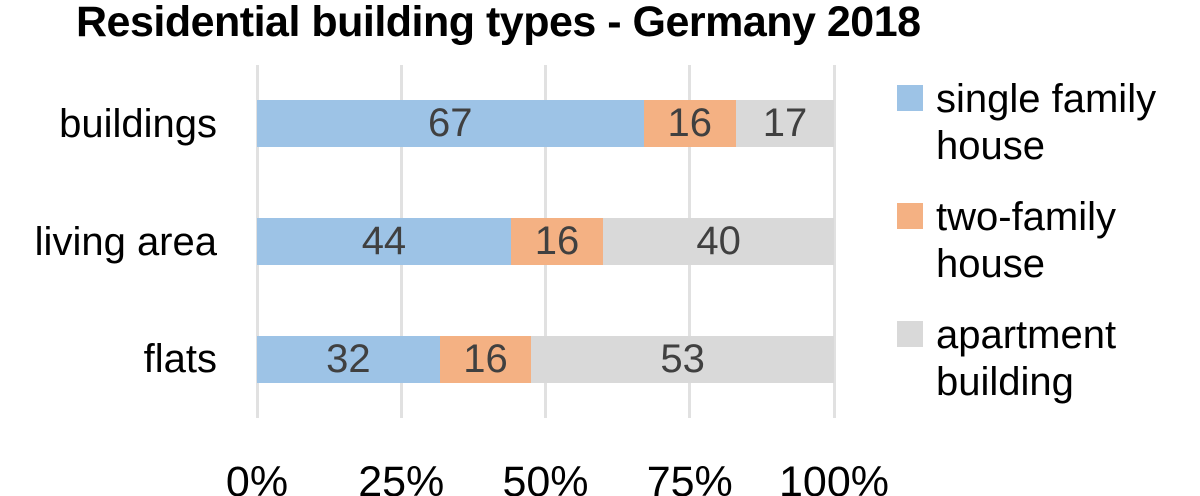  I want to click on legend-label: apartment building, so click(1026, 358).